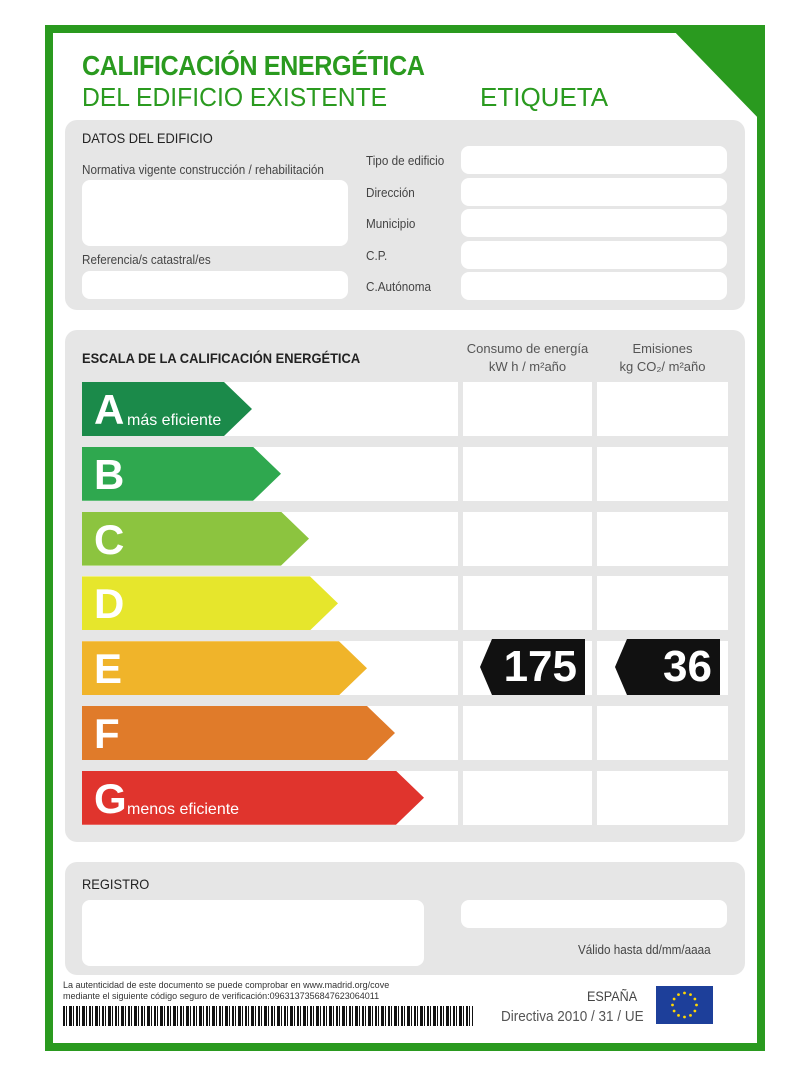 The height and width of the screenshot is (1080, 807). Describe the element at coordinates (224, 668) in the screenshot. I see `rating-arrow-e: E` at that location.